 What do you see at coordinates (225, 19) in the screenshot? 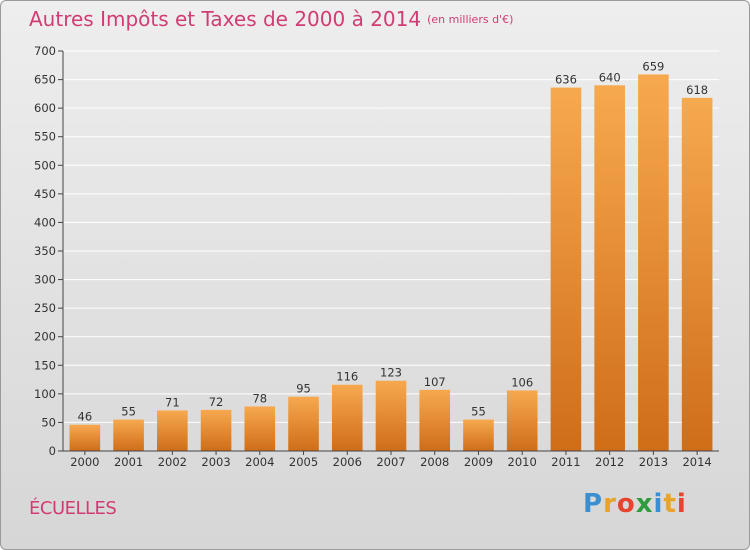
I see `chart-title-text: Autres Impôts et Taxes de 2000 à 2014` at bounding box center [225, 19].